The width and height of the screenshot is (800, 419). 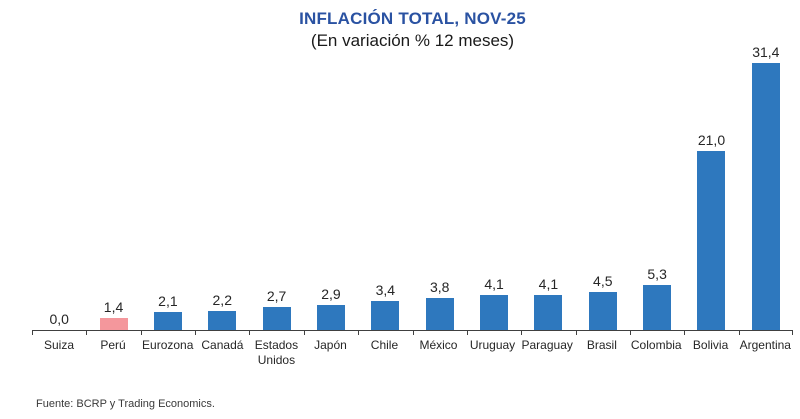 I want to click on bar-value-label-colombia: 5,3, so click(x=657, y=274).